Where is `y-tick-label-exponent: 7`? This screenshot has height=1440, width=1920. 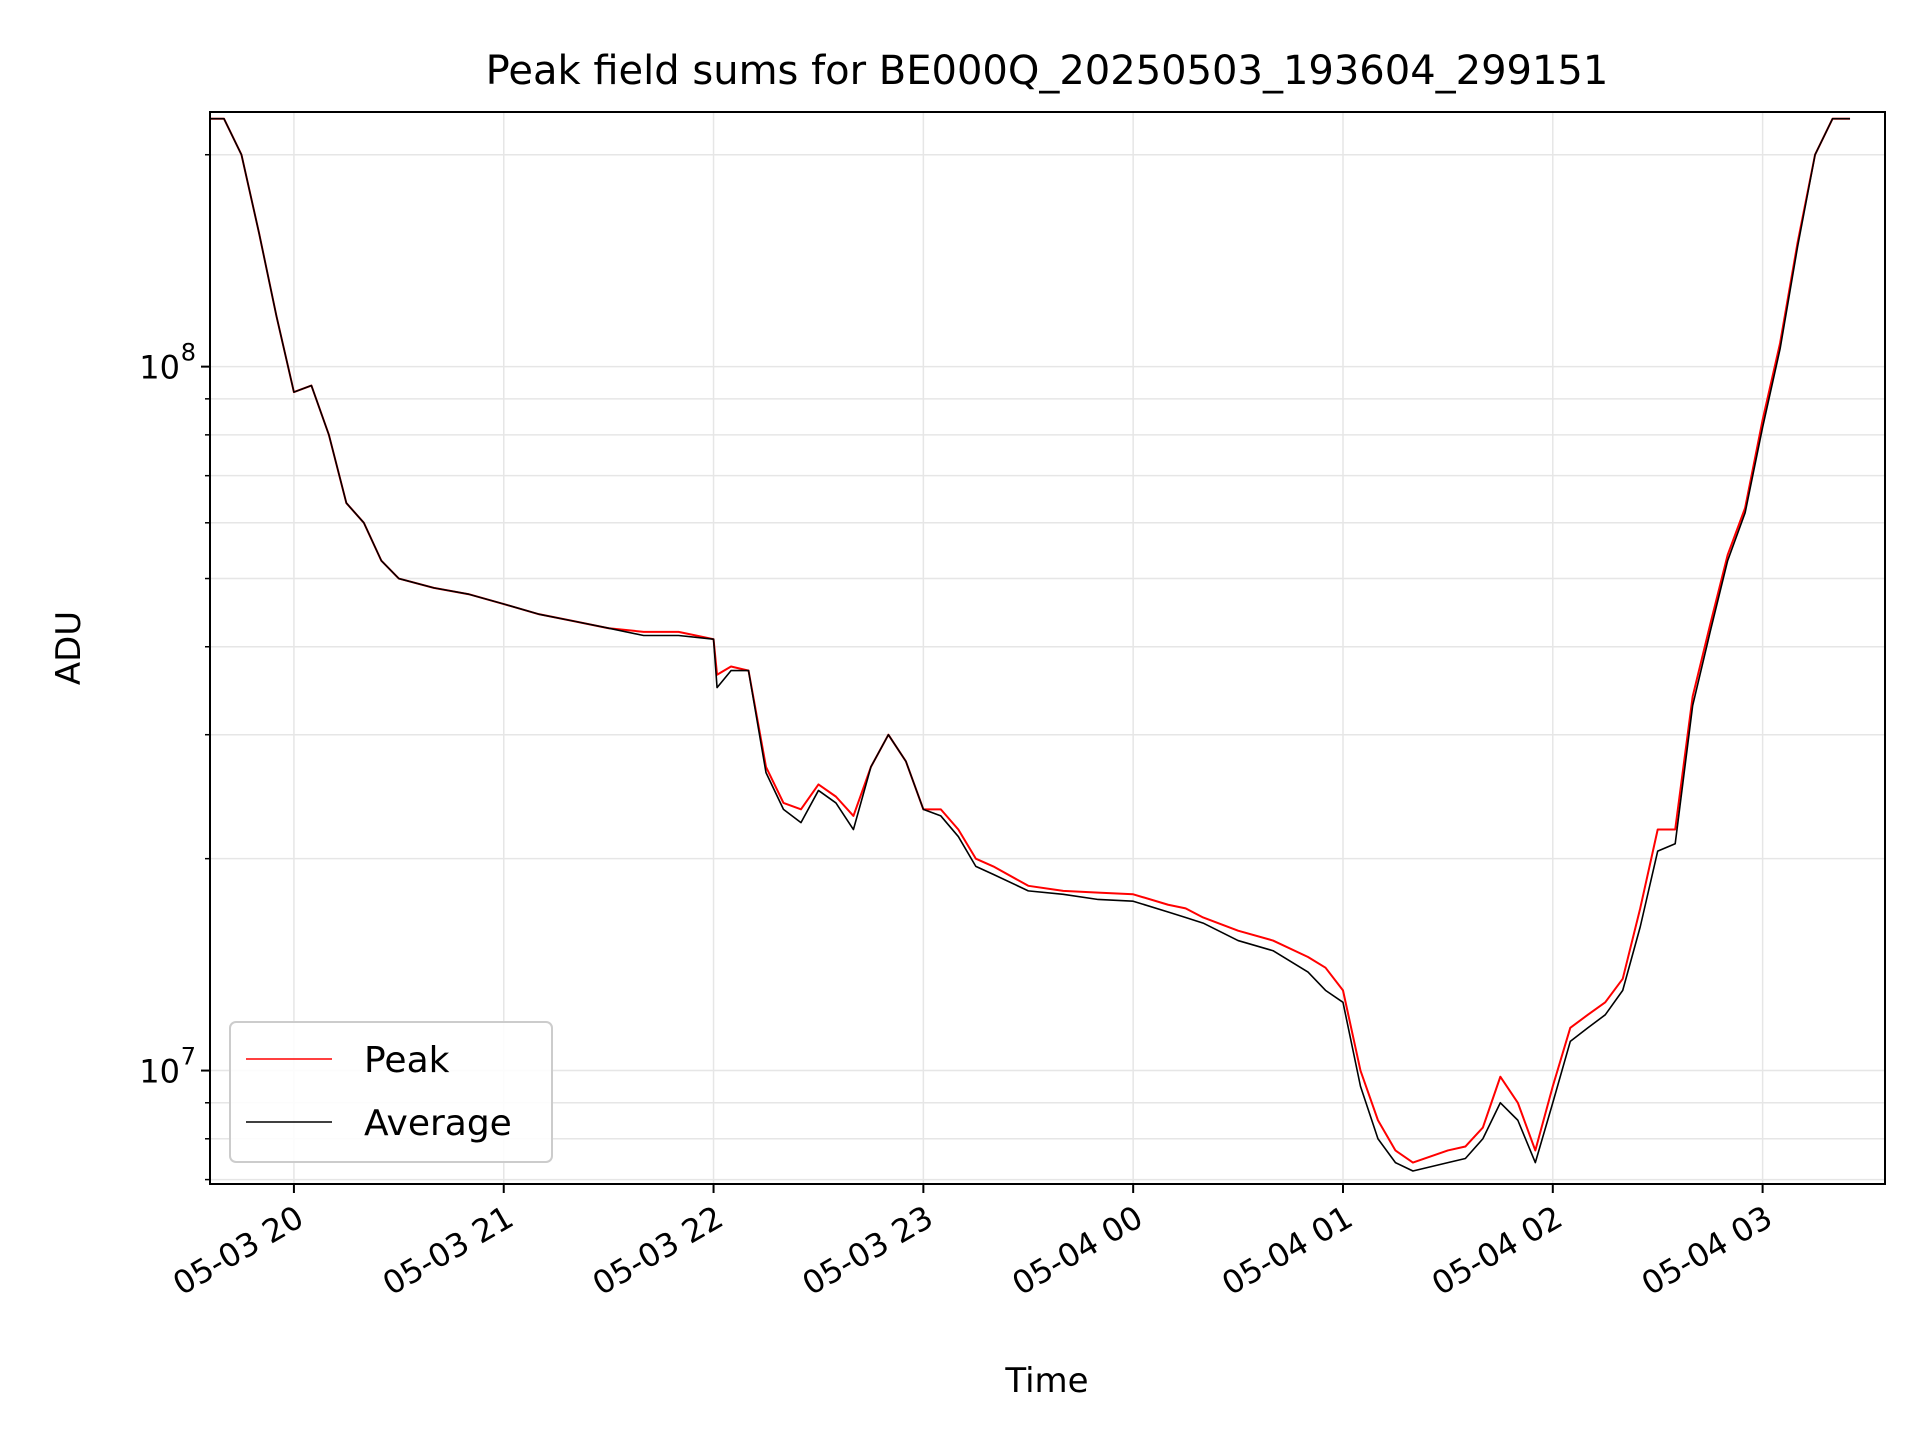
y-tick-label-exponent: 7 is located at coordinates (188, 1057).